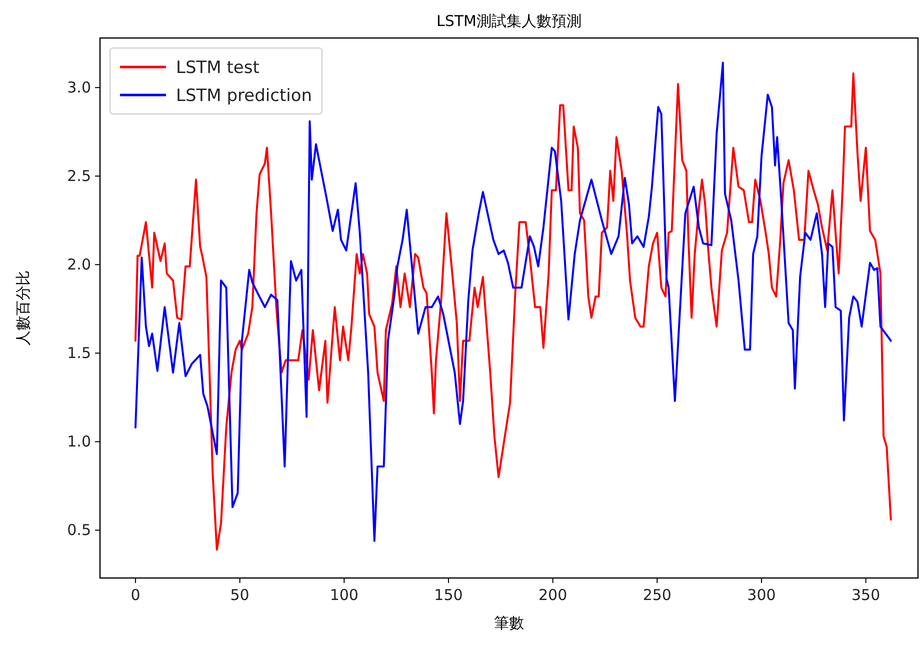  What do you see at coordinates (657, 595) in the screenshot?
I see `x-tick-label: 250` at bounding box center [657, 595].